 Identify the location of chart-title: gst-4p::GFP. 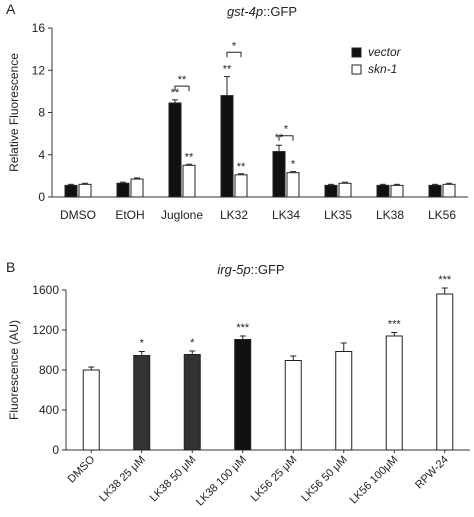
(262, 11).